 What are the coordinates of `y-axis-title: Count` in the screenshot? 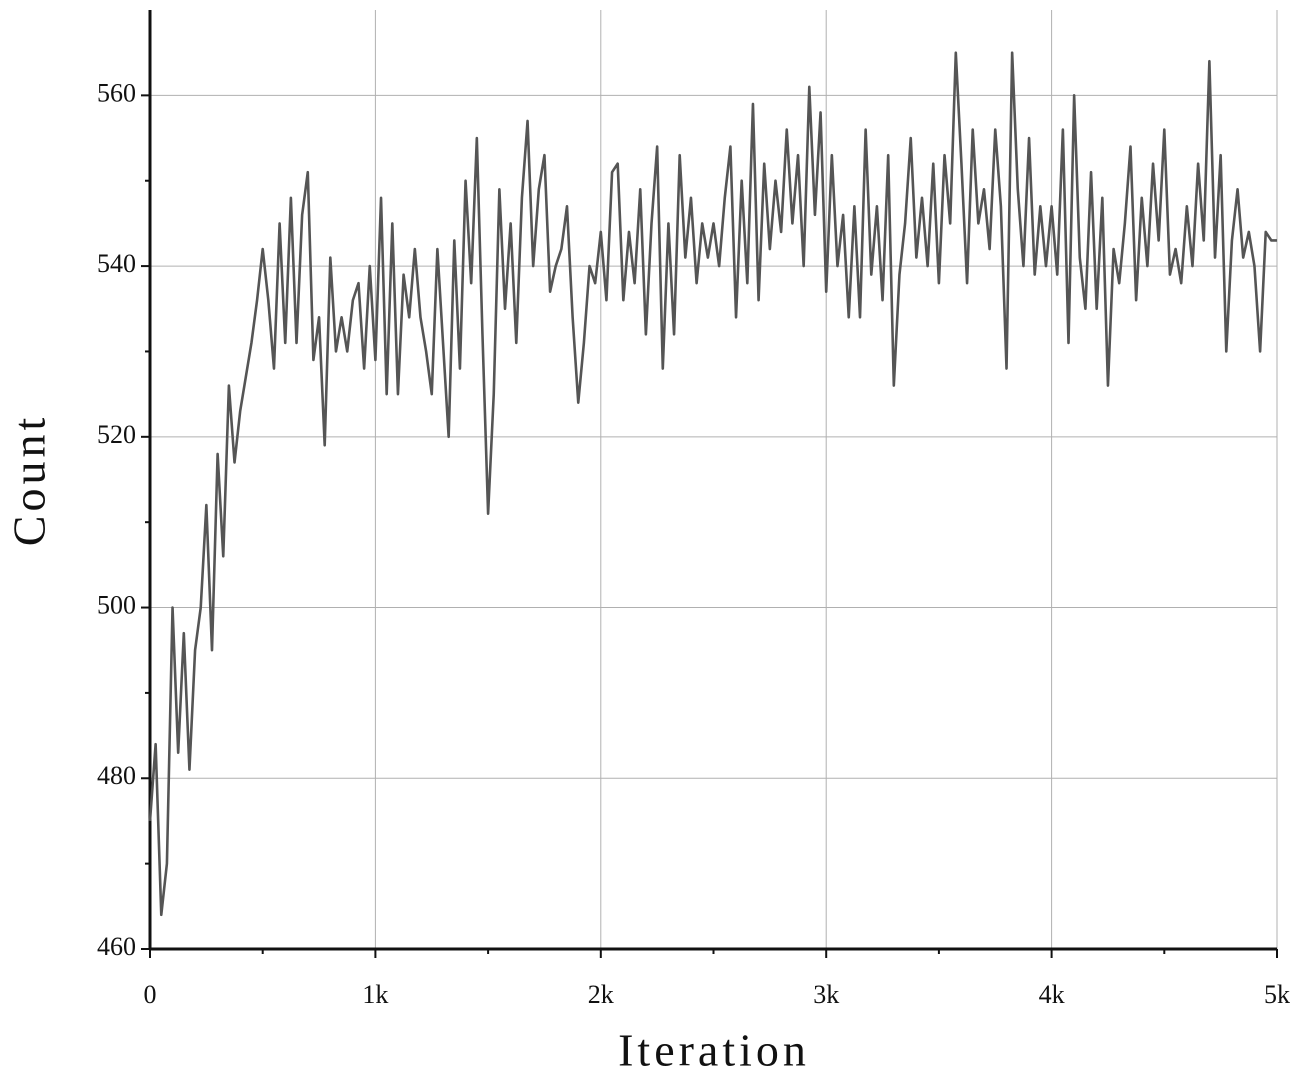 It's located at (29, 480).